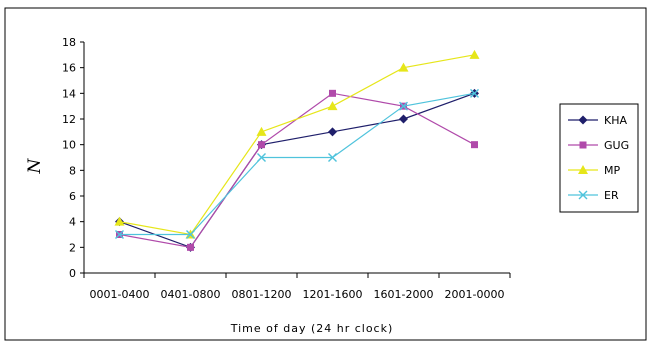 The width and height of the screenshot is (653, 348). Describe the element at coordinates (615, 120) in the screenshot. I see `legend-label-kha: KHA` at that location.